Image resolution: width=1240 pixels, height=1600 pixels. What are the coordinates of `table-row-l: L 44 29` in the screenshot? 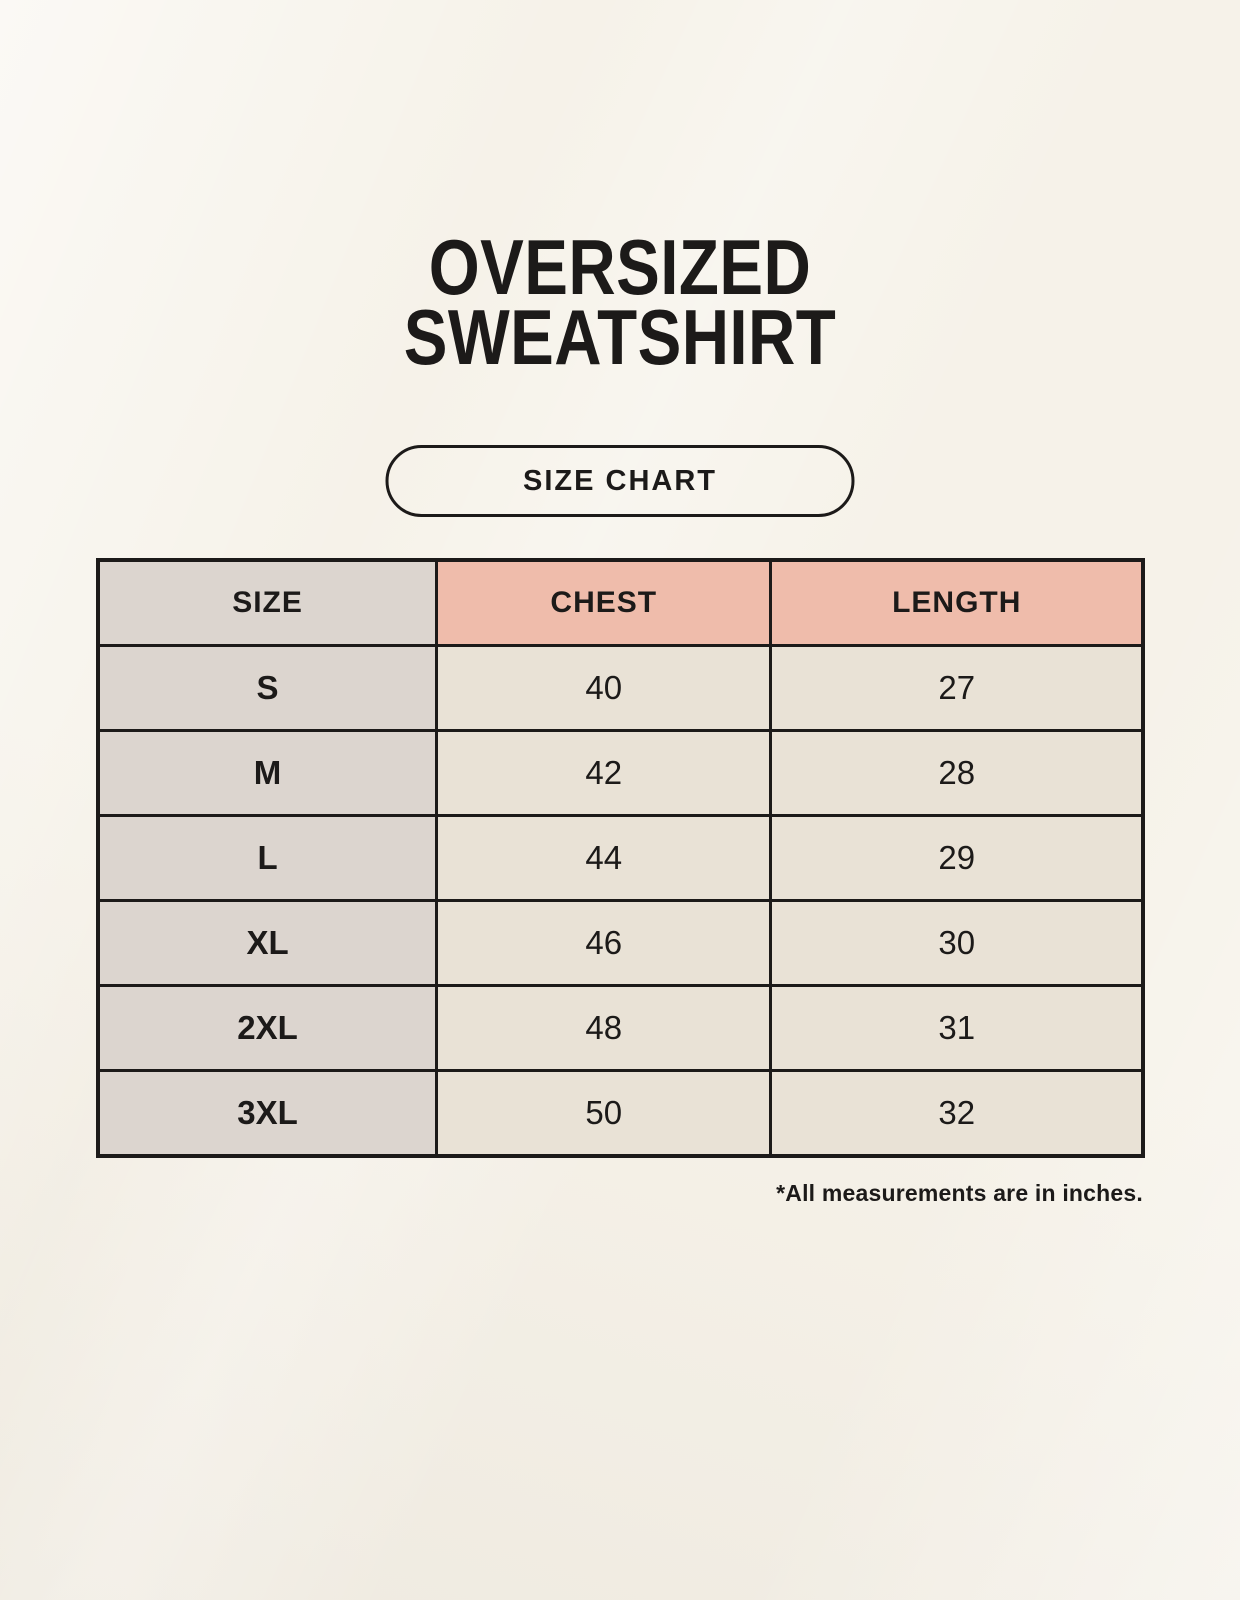 It's located at (620, 858).